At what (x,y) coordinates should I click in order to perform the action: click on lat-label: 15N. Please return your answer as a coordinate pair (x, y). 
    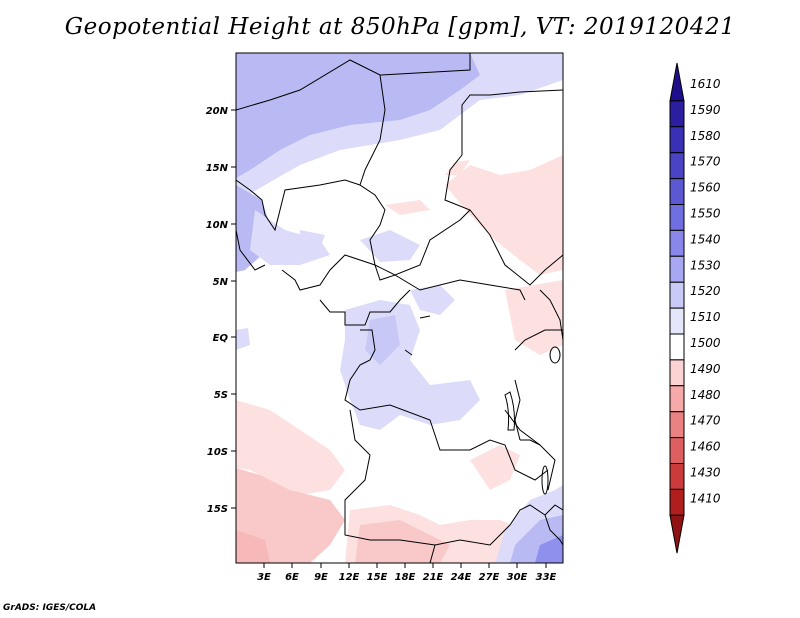
    Looking at the image, I should click on (217, 168).